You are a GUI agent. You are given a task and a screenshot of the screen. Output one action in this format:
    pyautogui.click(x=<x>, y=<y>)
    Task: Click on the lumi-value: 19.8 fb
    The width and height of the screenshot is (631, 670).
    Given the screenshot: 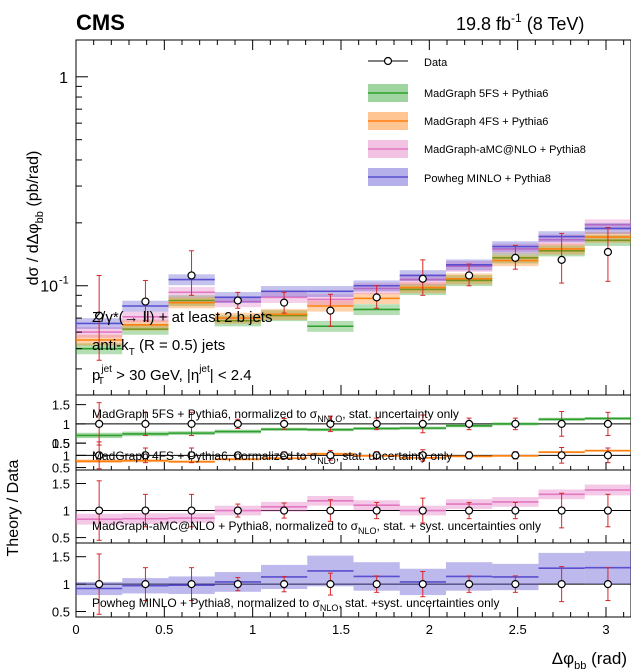 What is the action you would take?
    pyautogui.click(x=483, y=24)
    